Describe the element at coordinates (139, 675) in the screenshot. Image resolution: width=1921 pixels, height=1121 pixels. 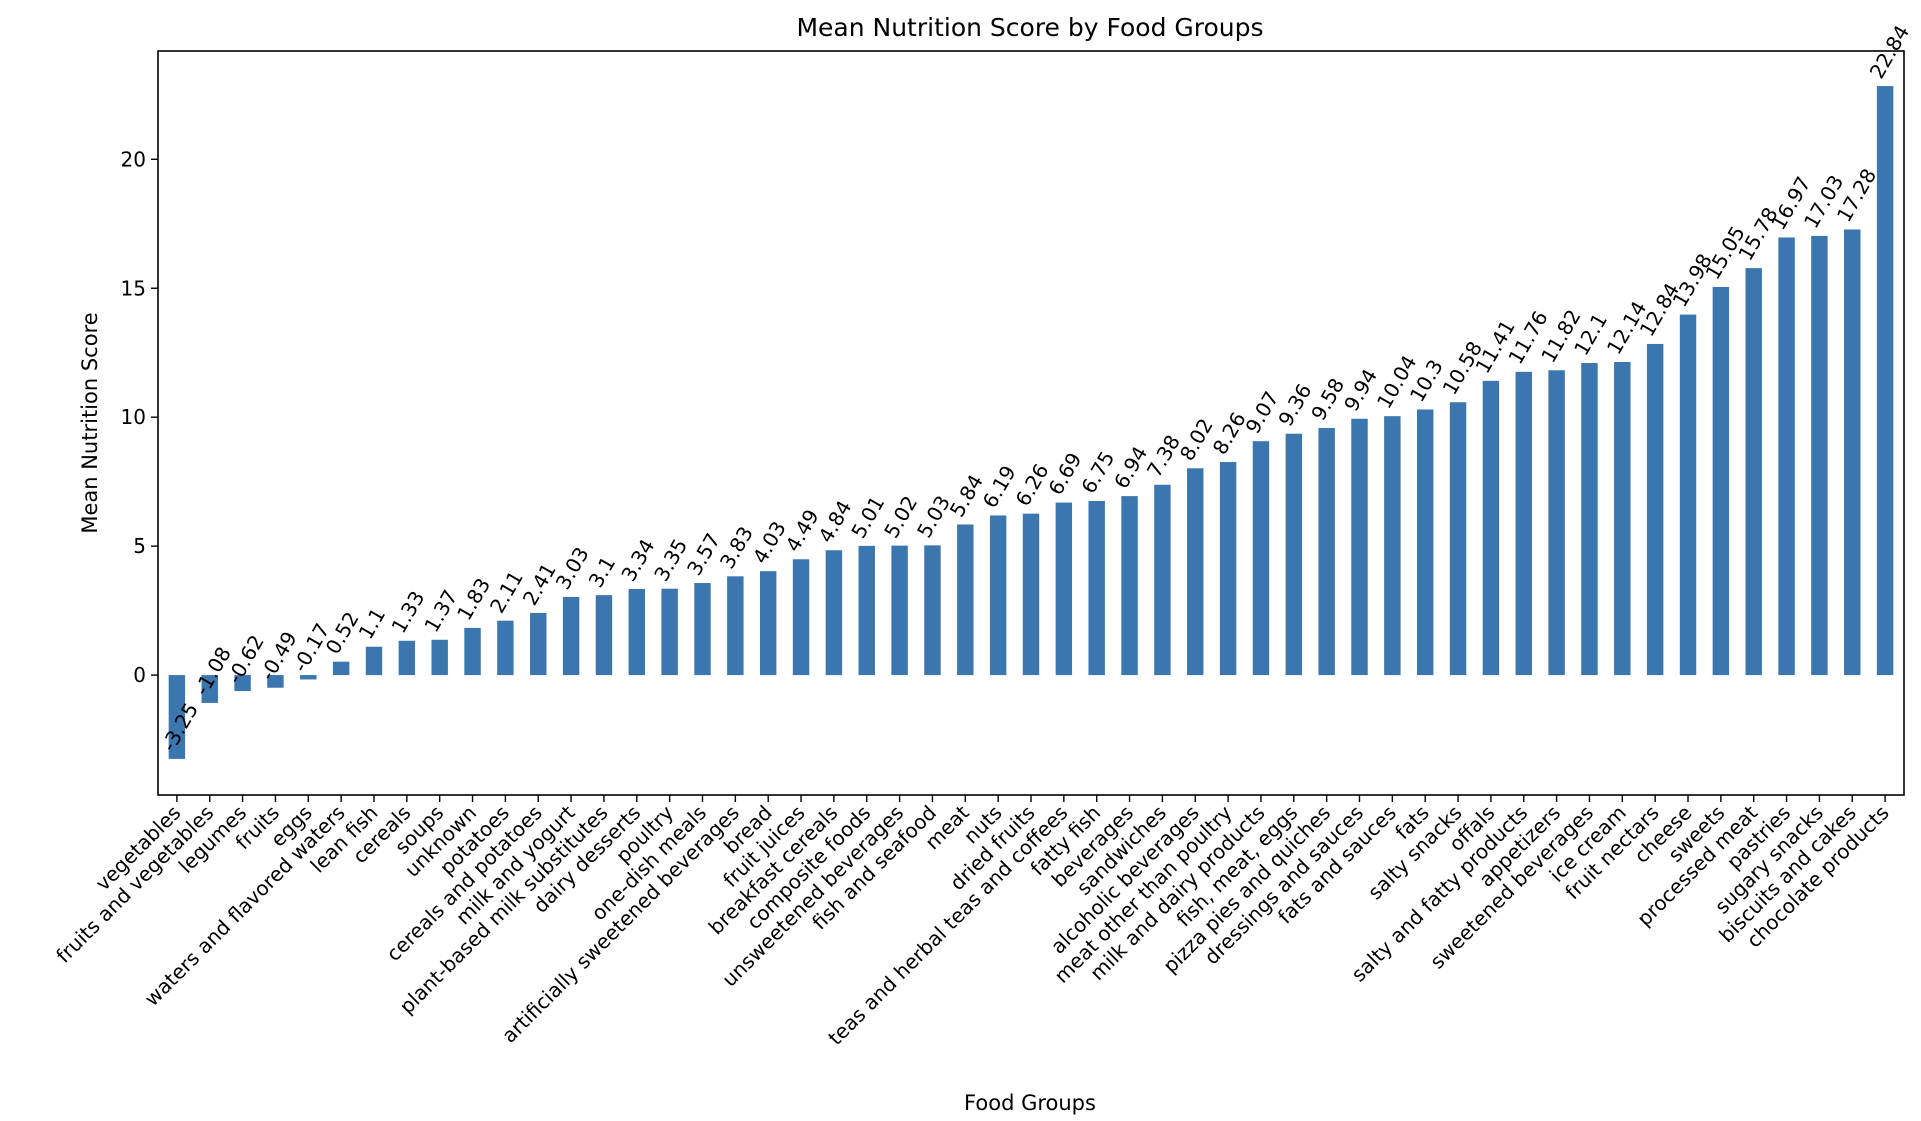
I see `y-tick-label: 0` at that location.